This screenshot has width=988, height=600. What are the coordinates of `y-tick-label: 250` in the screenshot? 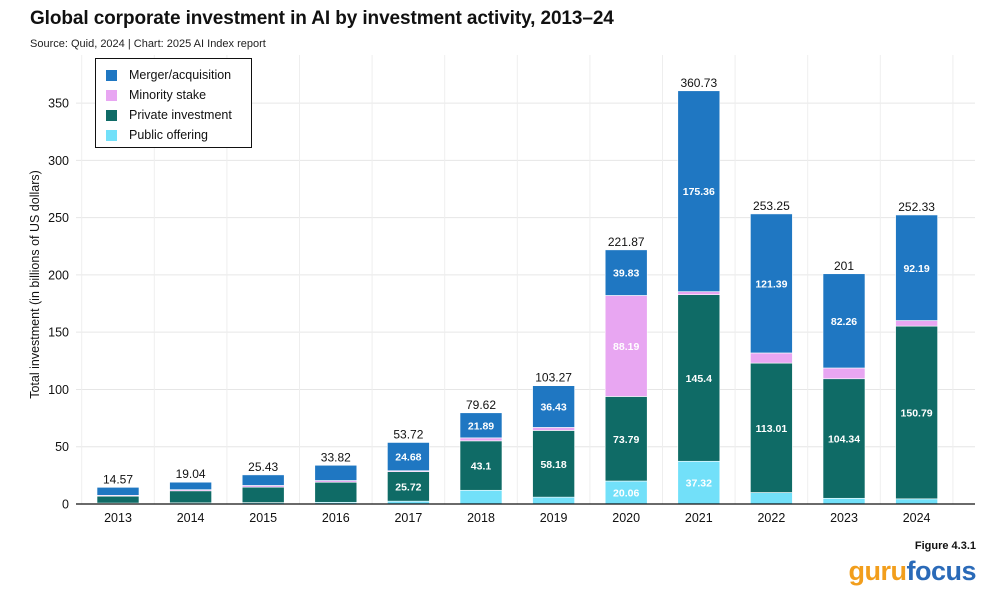 It's located at (58, 218).